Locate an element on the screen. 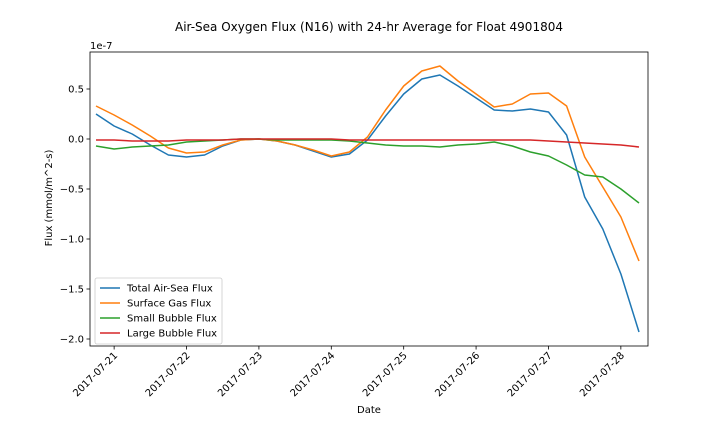 This screenshot has width=720, height=436. legend-label: Large Bubble Flux is located at coordinates (172, 334).